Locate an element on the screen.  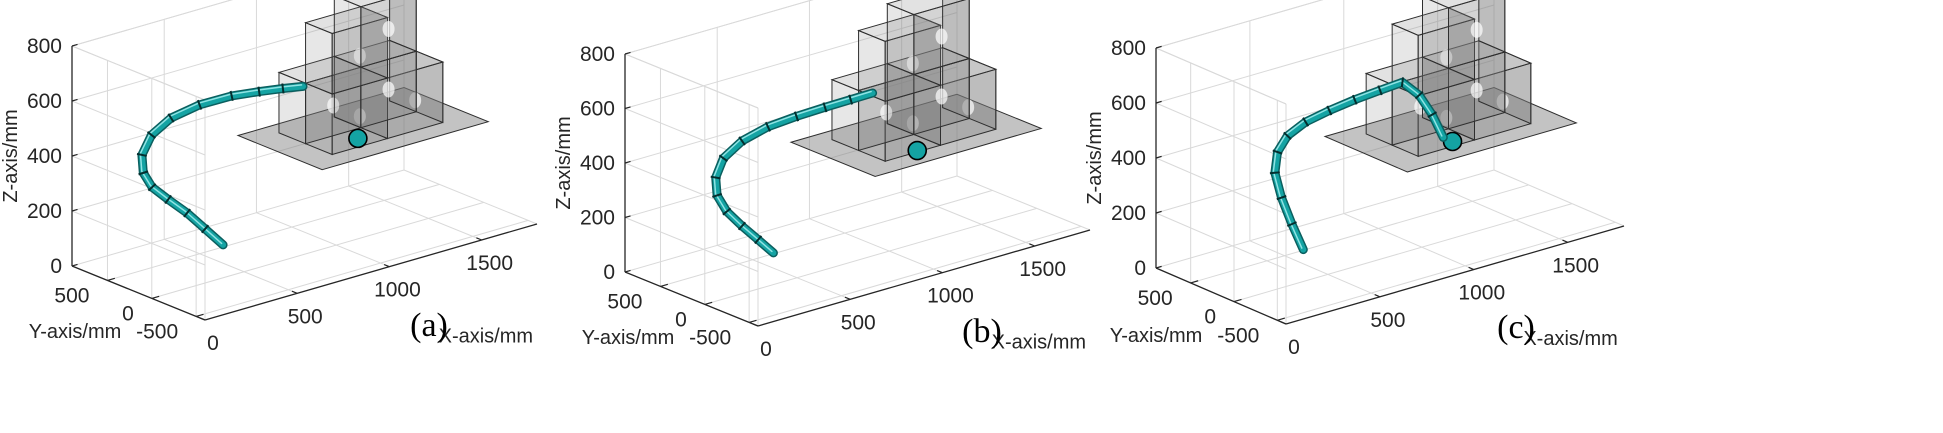
y-tick-label: -500 is located at coordinates (710, 337).